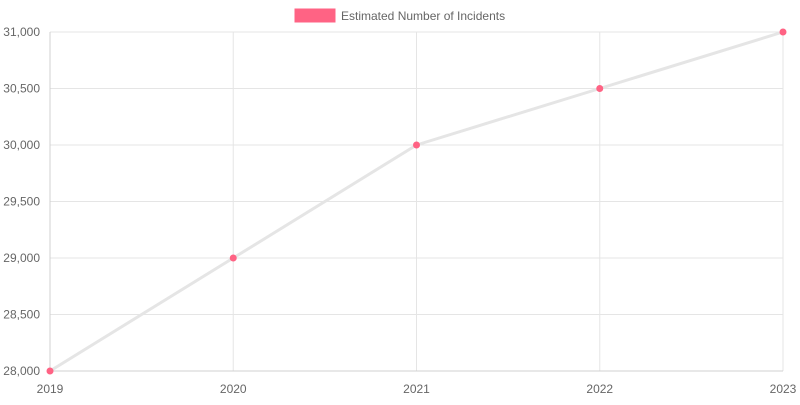 The image size is (800, 405). I want to click on x-axis-tick-labels: 2019 2020 2021 2022 2023, so click(417, 389).